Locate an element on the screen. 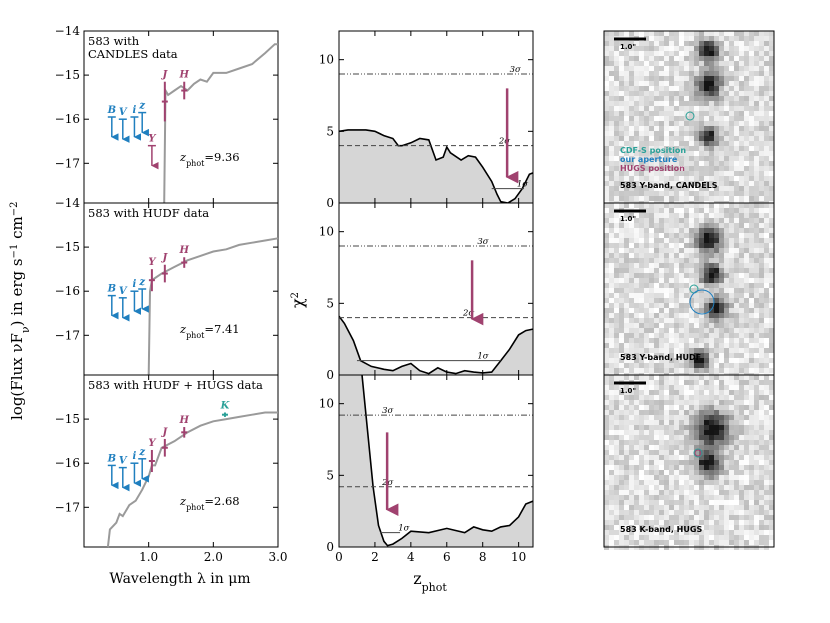 The height and width of the screenshot is (623, 830). y-tick-label: −14 is located at coordinates (68, 31).